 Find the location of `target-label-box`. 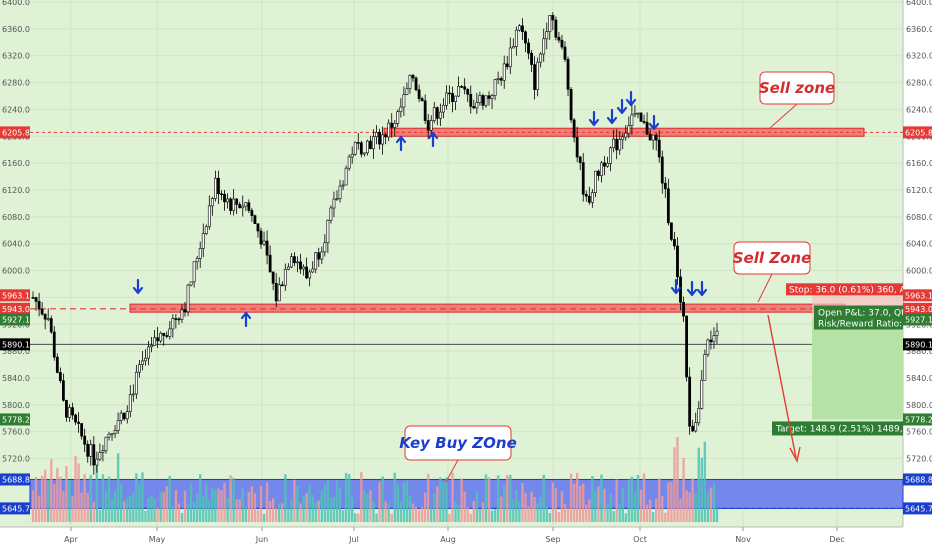

target-label-box is located at coordinates (837, 428).